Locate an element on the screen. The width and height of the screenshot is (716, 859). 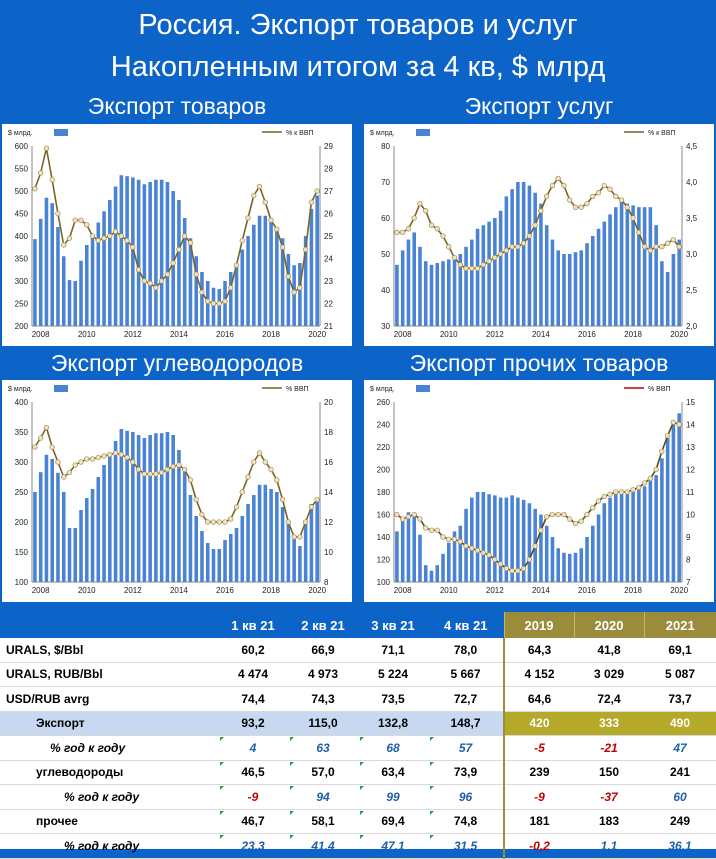
table-cell: 64,3 is located at coordinates (538, 650).